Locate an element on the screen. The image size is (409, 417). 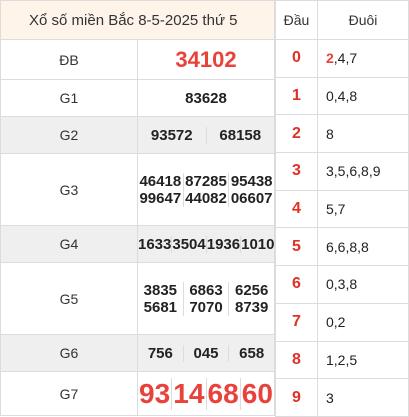
g7-number: 93 is located at coordinates (155, 393).